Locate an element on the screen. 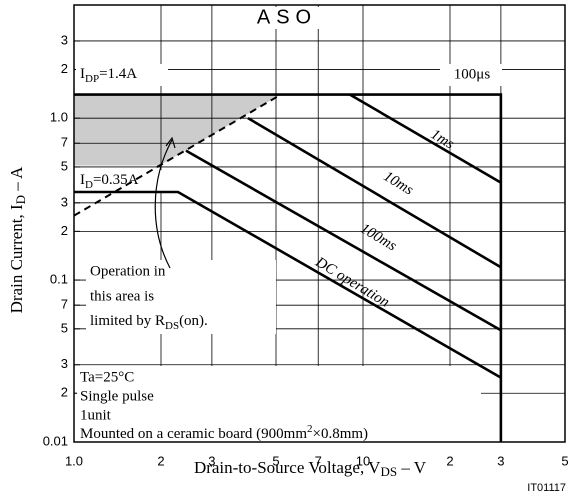  annotation: Operation in is located at coordinates (128, 271).